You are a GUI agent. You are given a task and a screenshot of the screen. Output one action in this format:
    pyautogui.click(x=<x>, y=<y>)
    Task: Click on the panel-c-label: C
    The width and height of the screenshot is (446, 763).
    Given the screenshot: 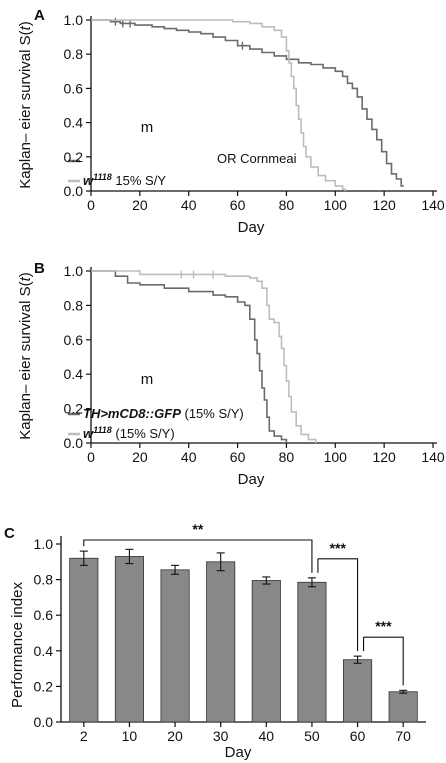 What is the action you would take?
    pyautogui.click(x=9, y=533)
    